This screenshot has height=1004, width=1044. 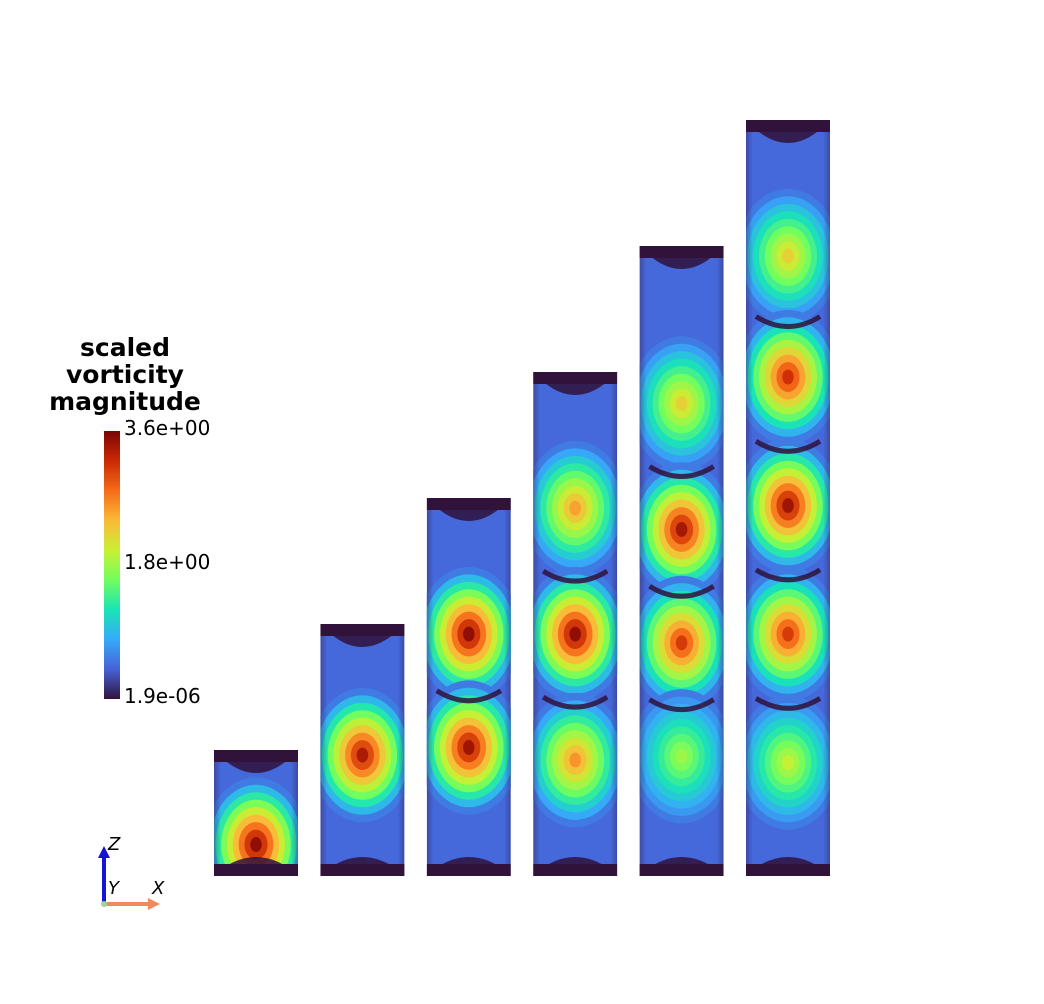 What do you see at coordinates (167, 428) in the screenshot?
I see `colorbar-max-label: 3.6e+00` at bounding box center [167, 428].